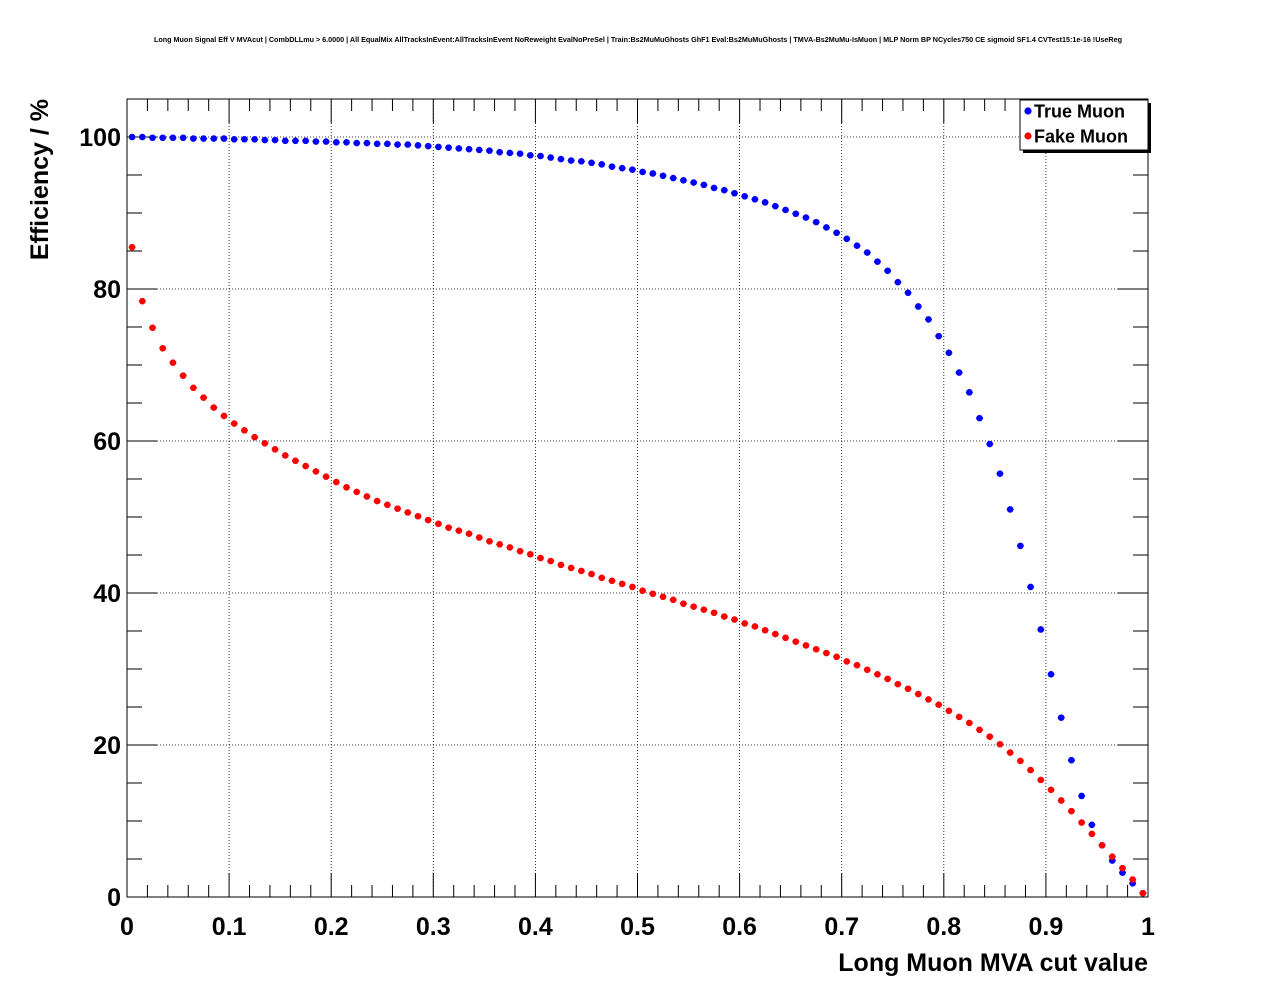  Describe the element at coordinates (1028, 136) in the screenshot. I see `legend-marker-fake-muon` at that location.